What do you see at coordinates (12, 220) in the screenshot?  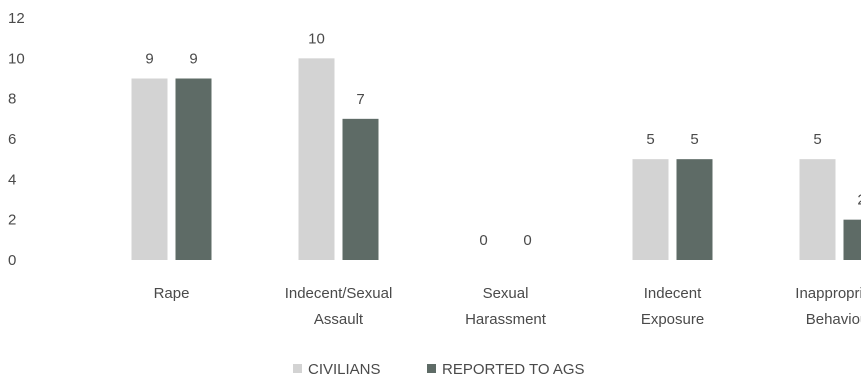 I see `y-tick-label: 2` at bounding box center [12, 220].